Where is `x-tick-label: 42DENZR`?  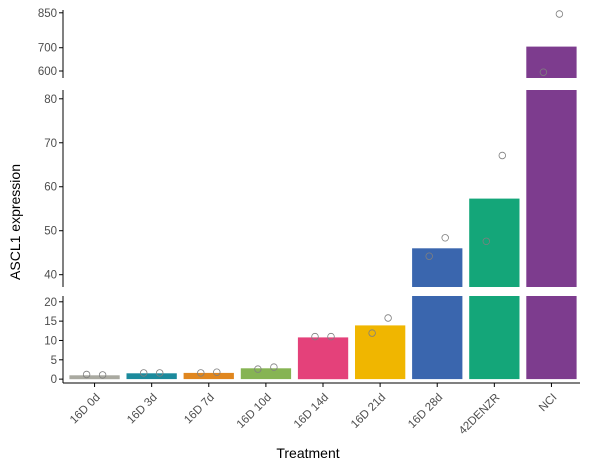 x-tick-label: 42DENZR is located at coordinates (480, 415).